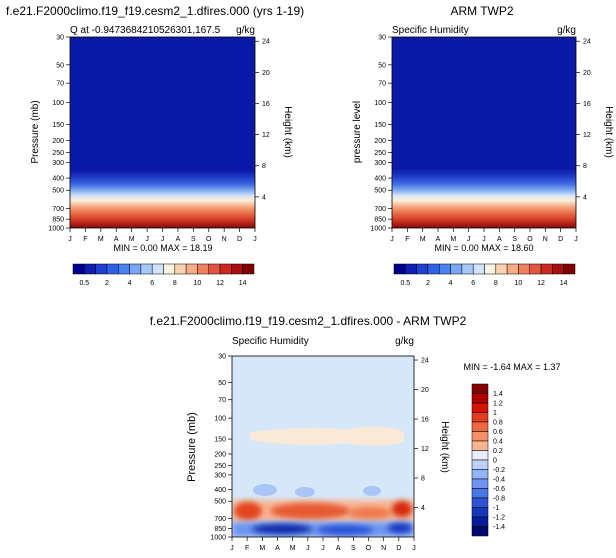  What do you see at coordinates (224, 239) in the screenshot?
I see `x-tick-label: N` at bounding box center [224, 239].